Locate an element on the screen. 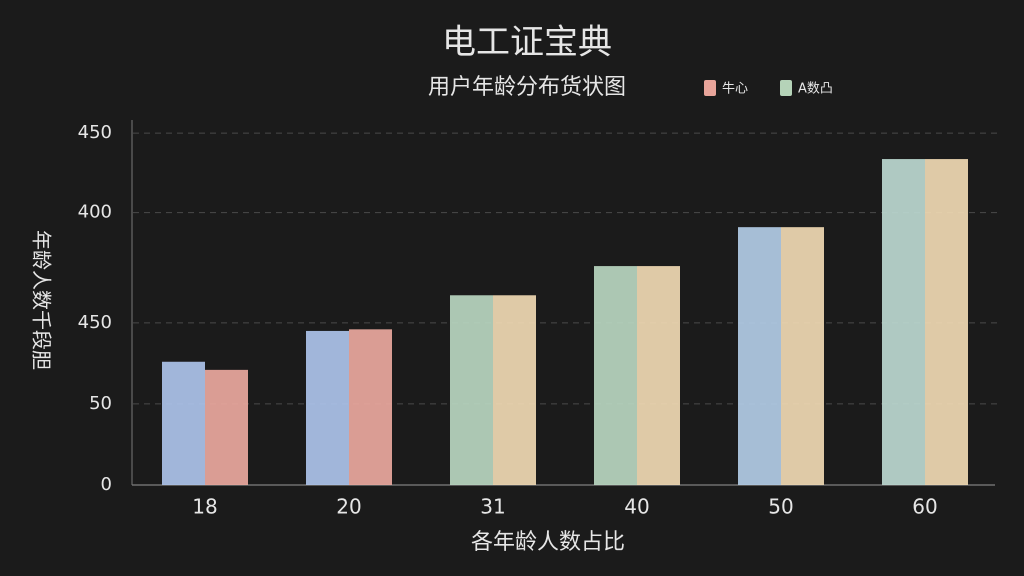 This screenshot has width=1024, height=576. y-tick-label: 0 is located at coordinates (106, 484).